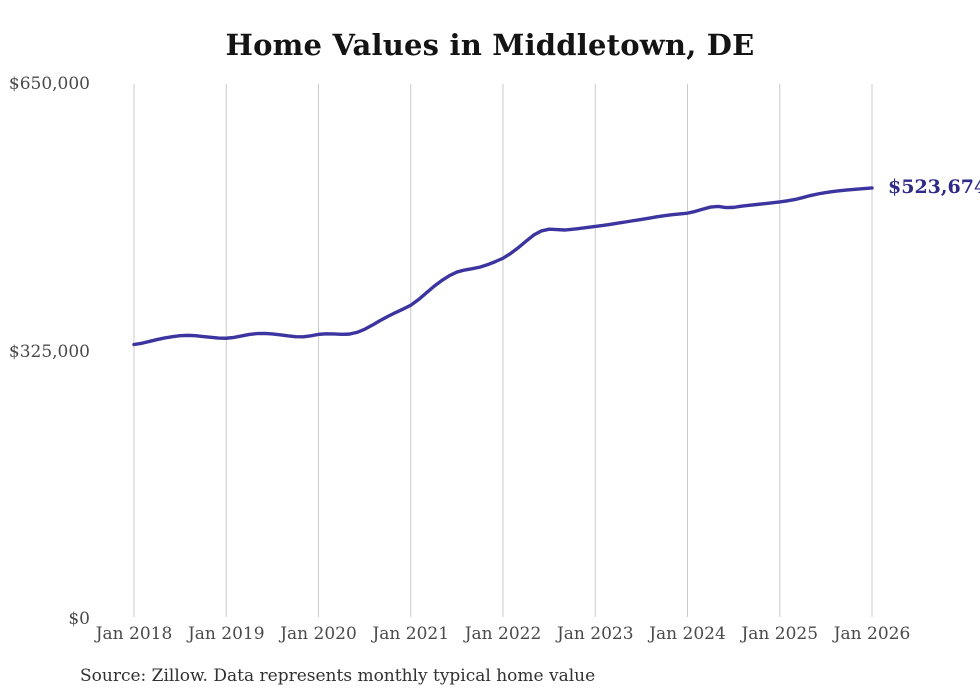  I want to click on x-tick-label: Jan 2021, so click(411, 634).